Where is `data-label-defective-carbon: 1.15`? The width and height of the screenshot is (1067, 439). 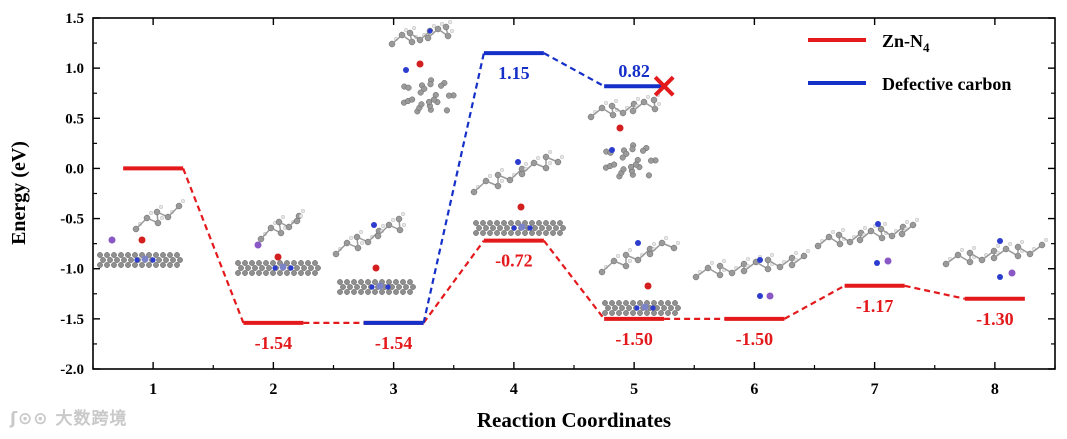 data-label-defective-carbon: 1.15 is located at coordinates (514, 73).